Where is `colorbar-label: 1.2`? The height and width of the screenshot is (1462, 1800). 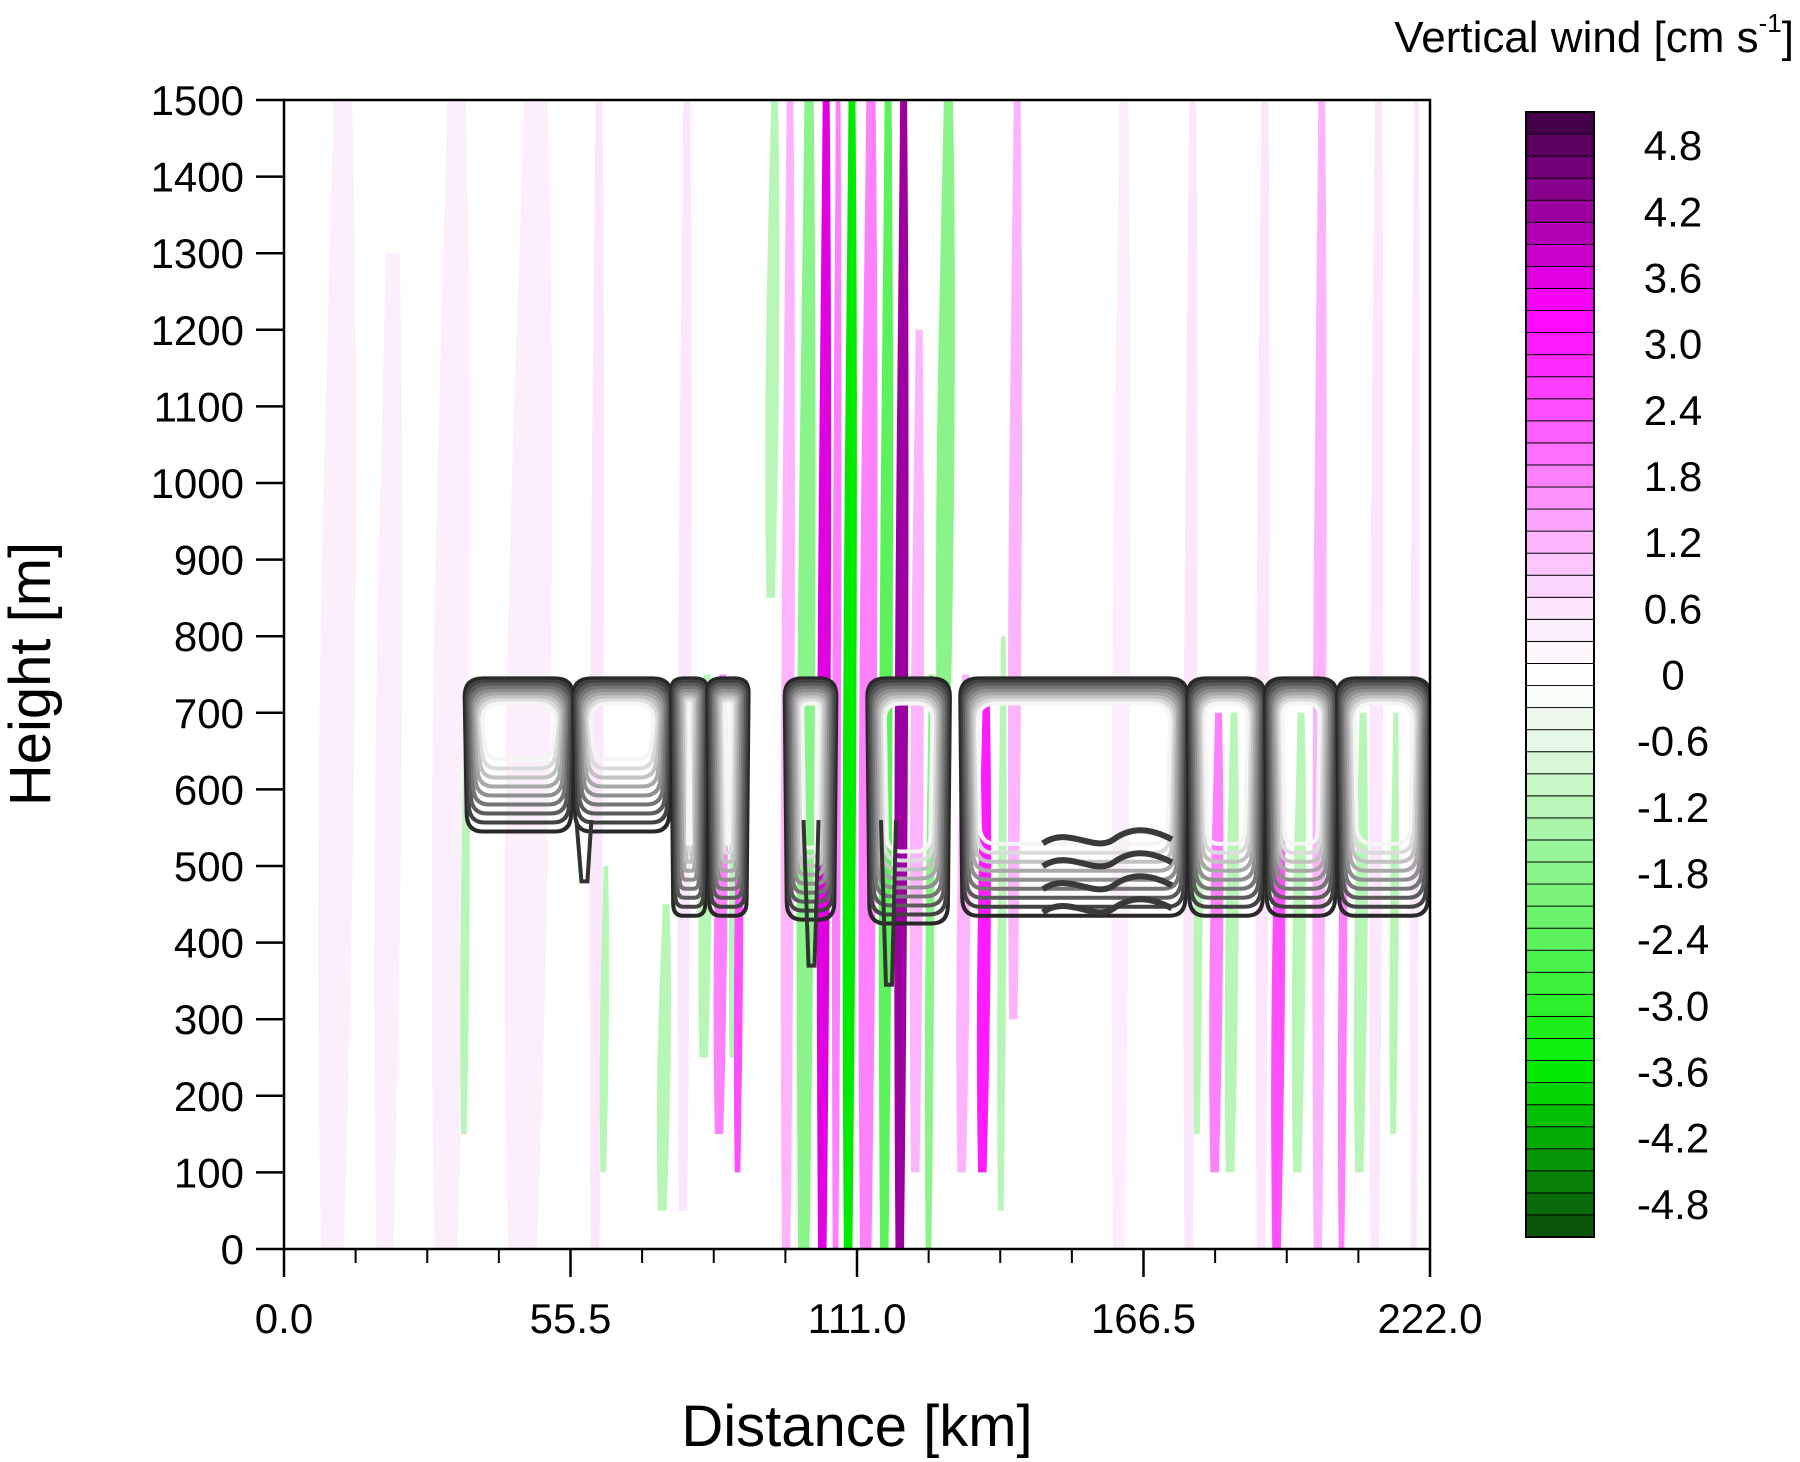 colorbar-label: 1.2 is located at coordinates (1673, 542).